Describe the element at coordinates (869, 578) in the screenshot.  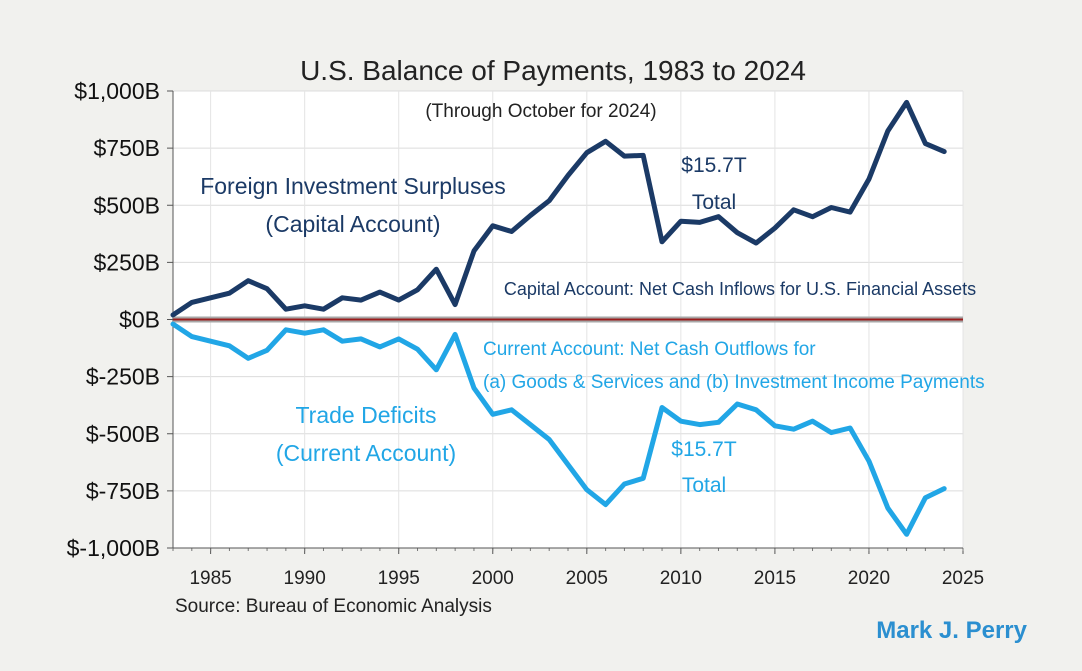
I see `x-tick-label: 2020` at that location.